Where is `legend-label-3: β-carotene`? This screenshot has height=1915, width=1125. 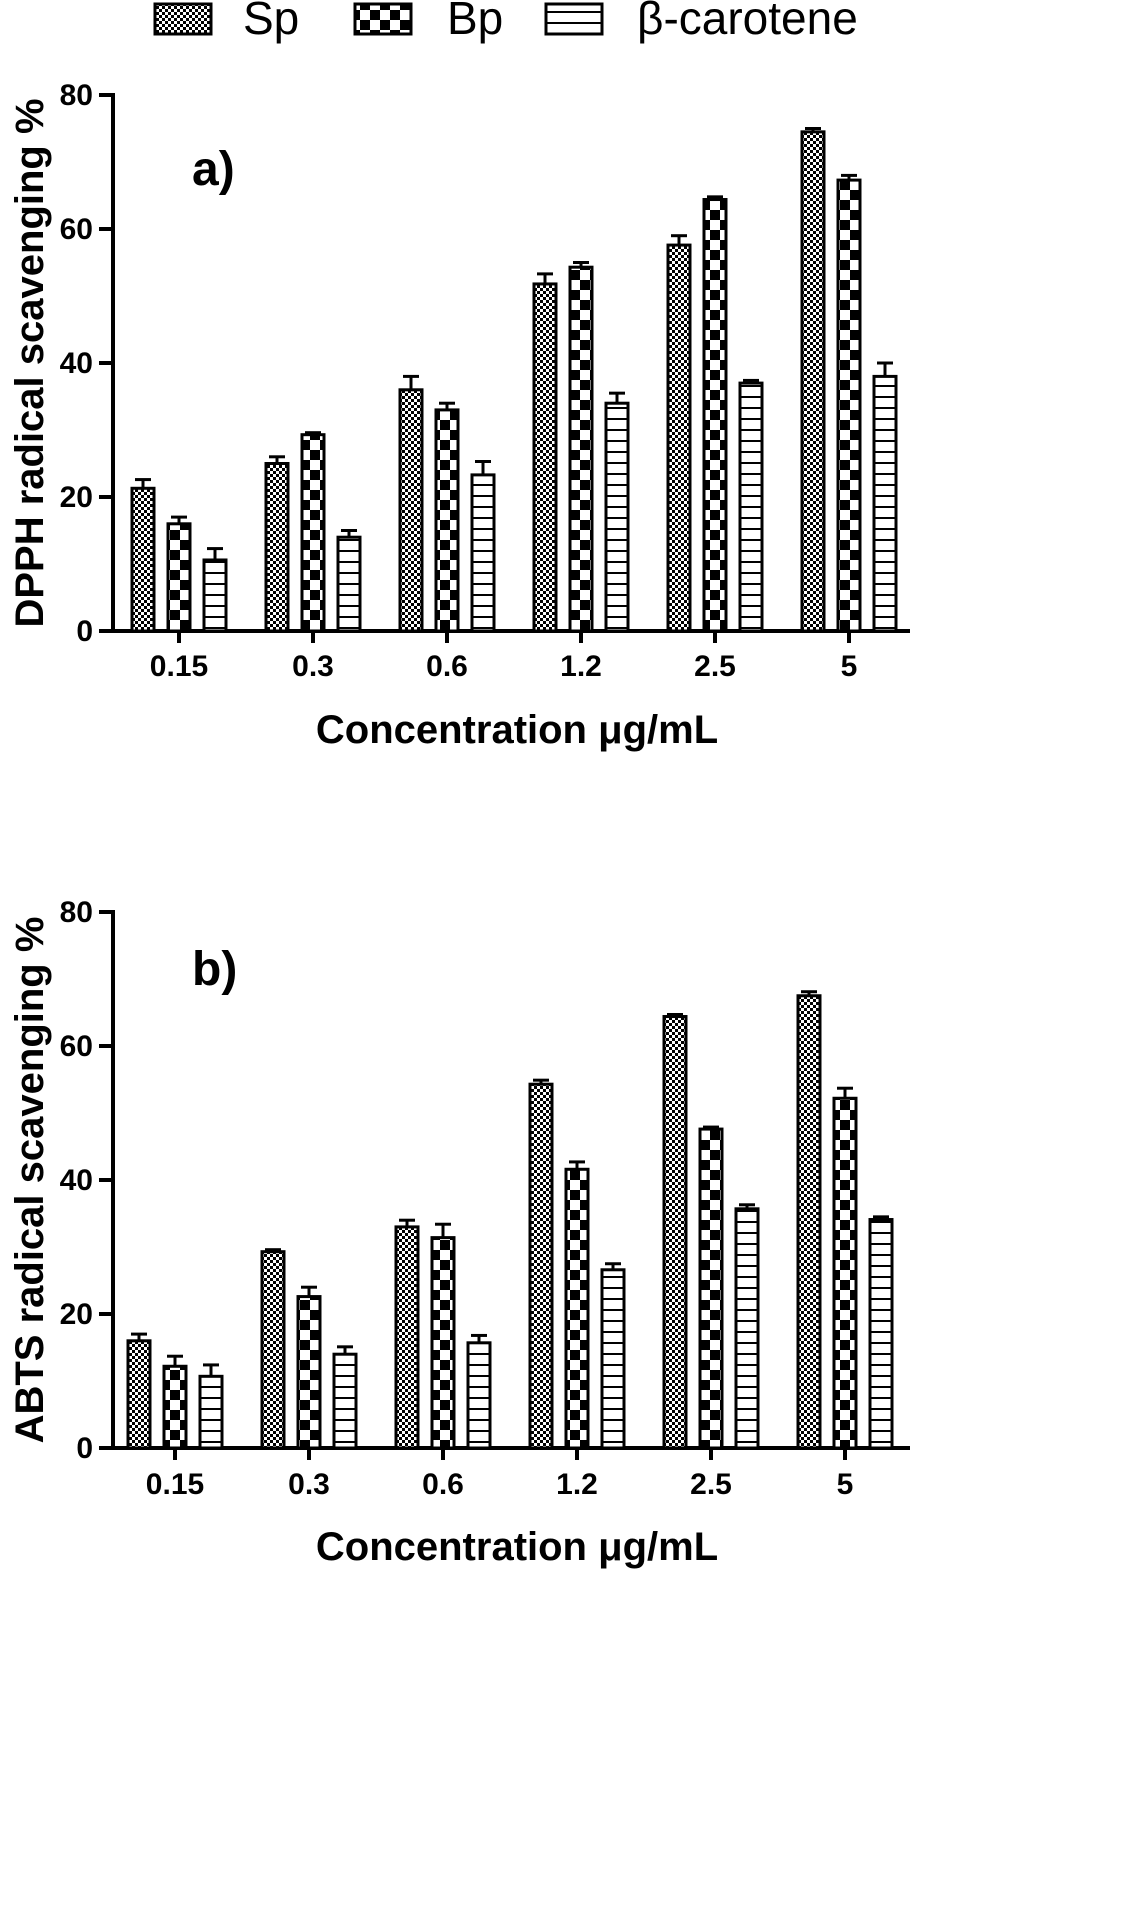
legend-label-3: β-carotene is located at coordinates (747, 22).